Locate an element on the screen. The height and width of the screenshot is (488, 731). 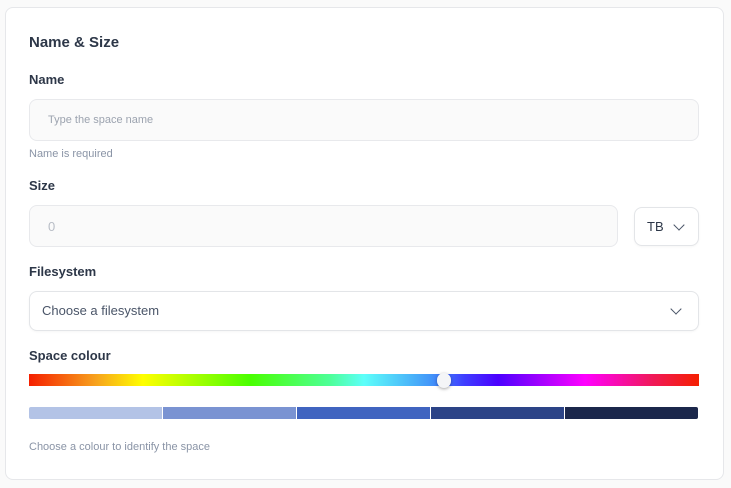
size-label: Size is located at coordinates (42, 185).